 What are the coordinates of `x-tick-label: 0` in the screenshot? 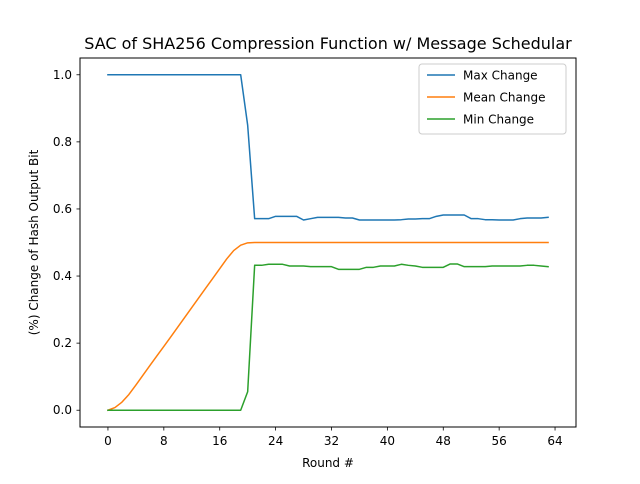 It's located at (108, 441).